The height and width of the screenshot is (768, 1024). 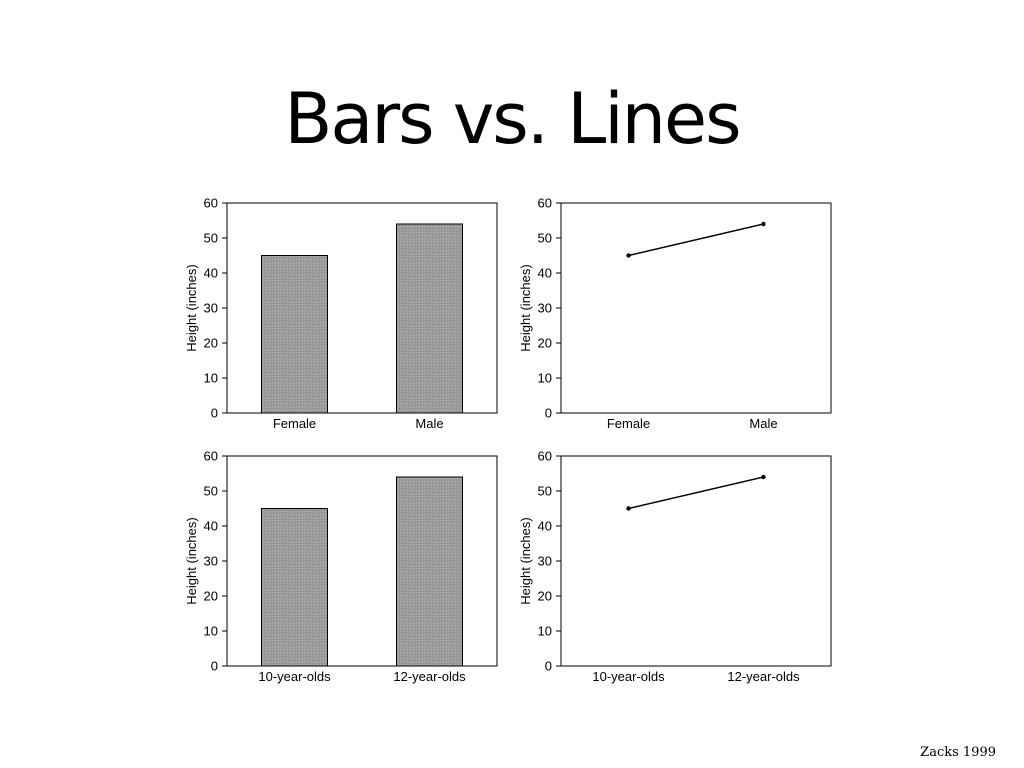 I want to click on bar-10-year-olds, so click(x=294, y=587).